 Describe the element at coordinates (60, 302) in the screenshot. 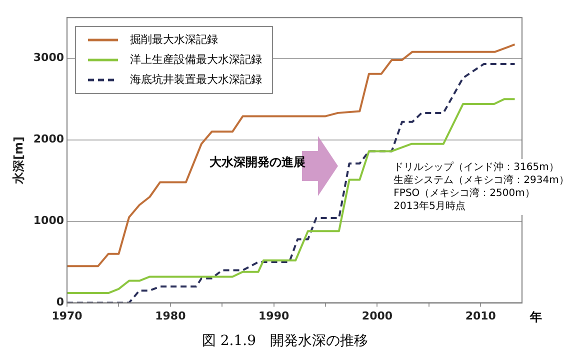

I see `y-tick-label: 0` at that location.